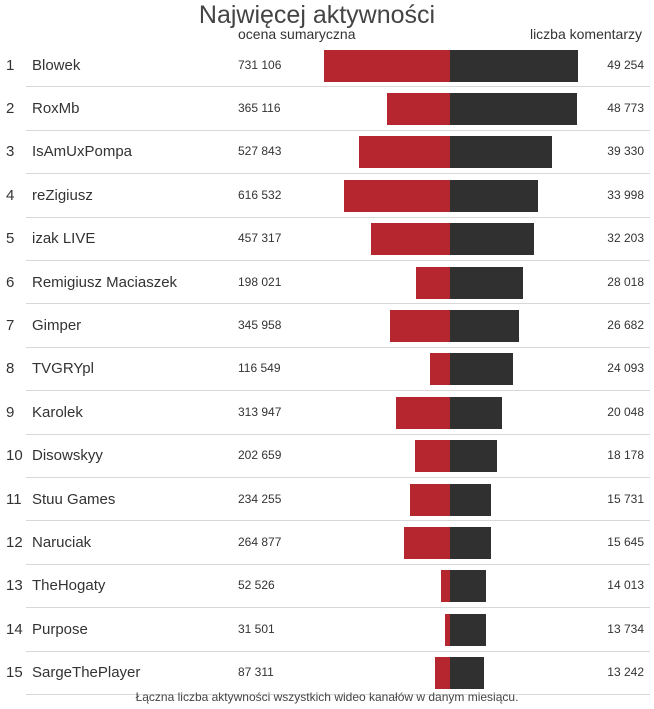 This screenshot has height=709, width=654. I want to click on channel-name: reZigiusz, so click(62, 195).